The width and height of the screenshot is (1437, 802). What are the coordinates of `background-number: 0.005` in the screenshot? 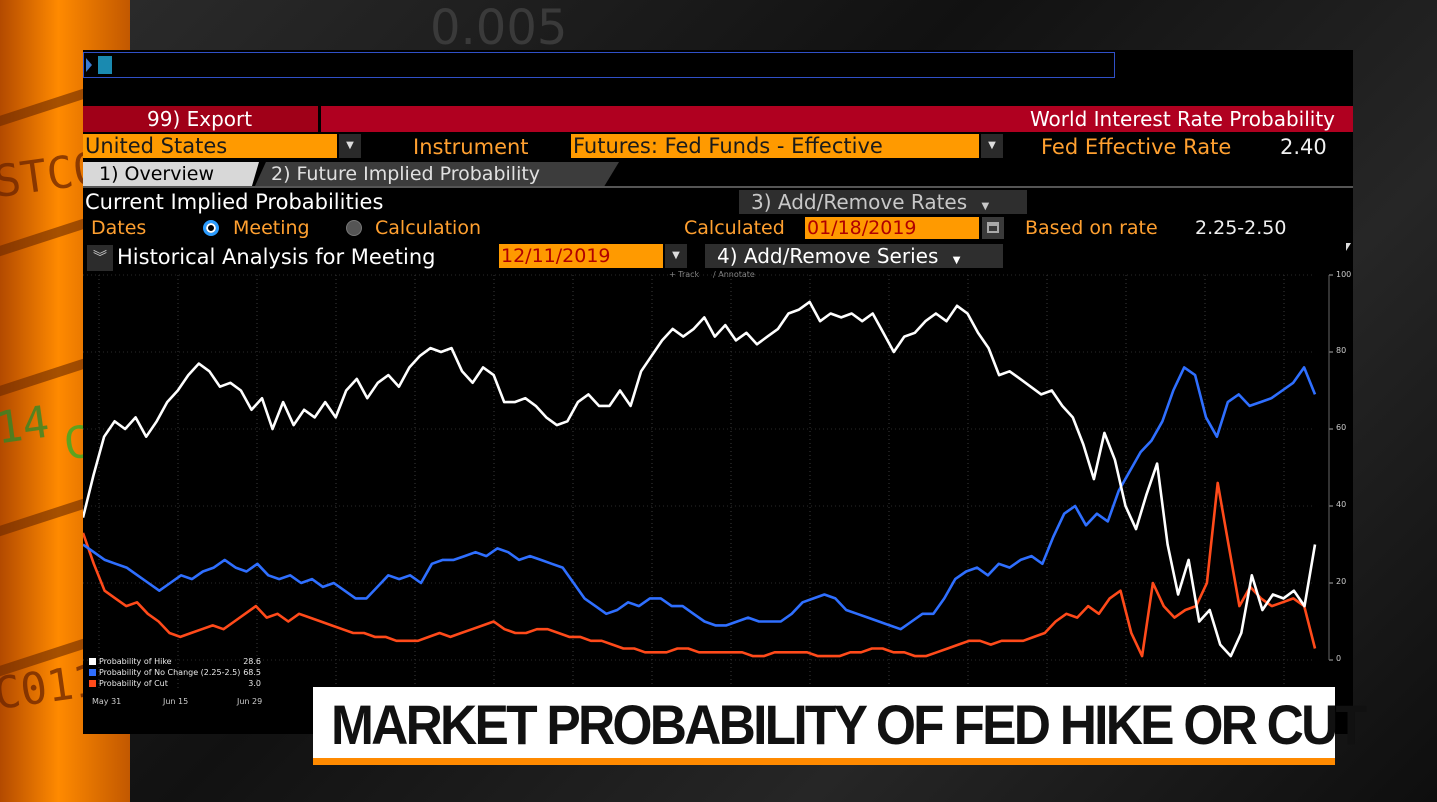 It's located at (499, 28).